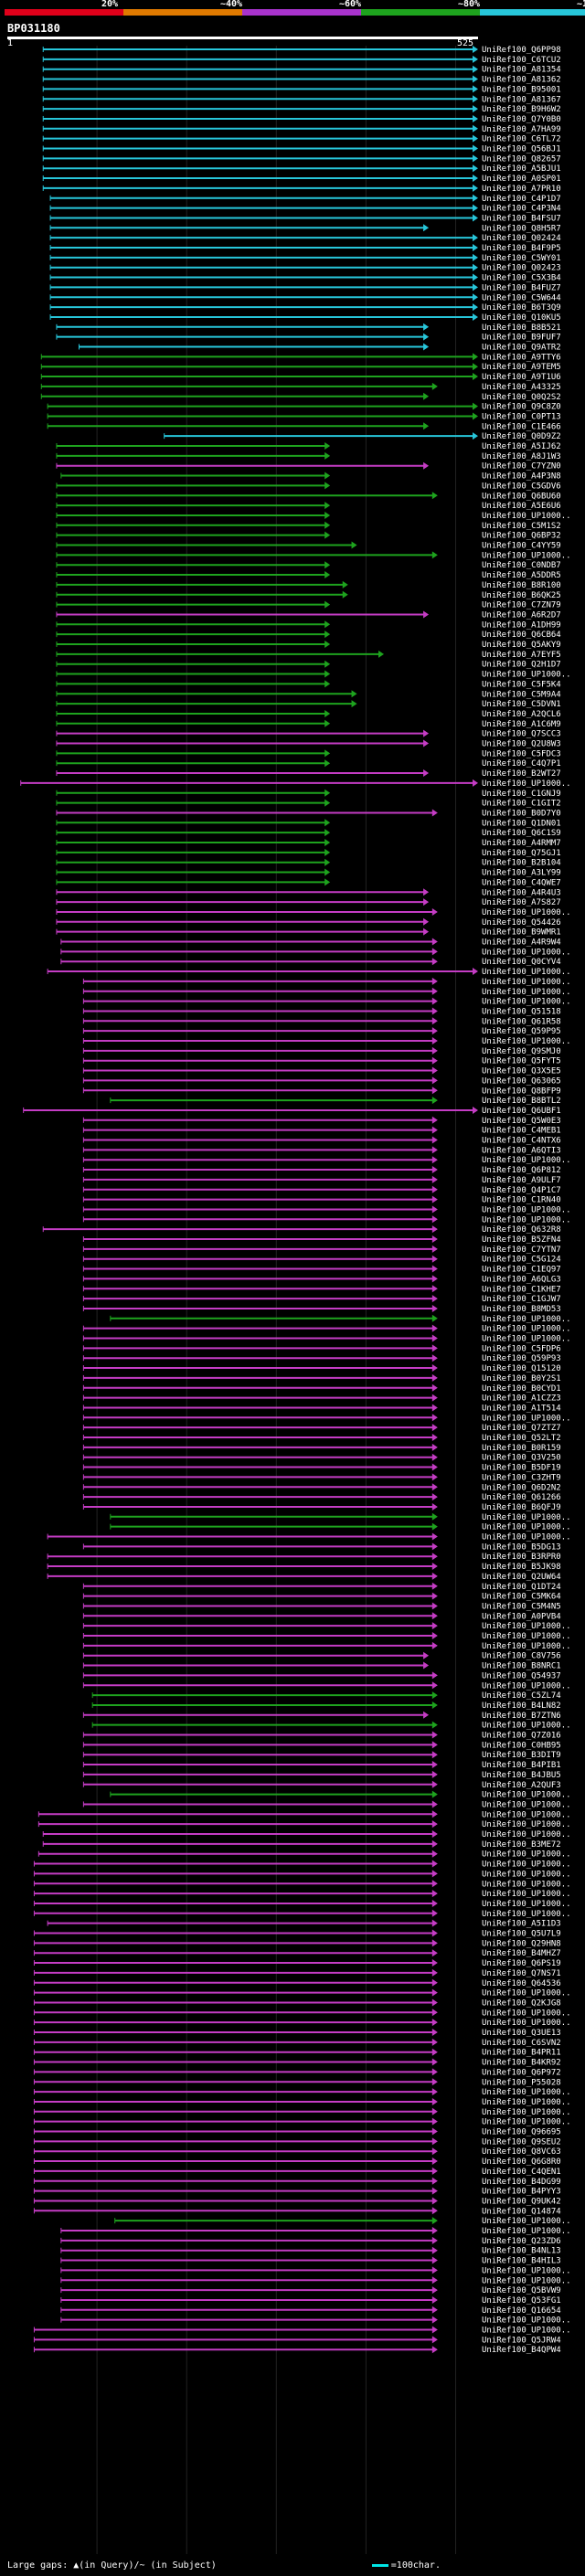  Describe the element at coordinates (521, 843) in the screenshot. I see `hit-label: UniRef100_A4RMM7` at that location.